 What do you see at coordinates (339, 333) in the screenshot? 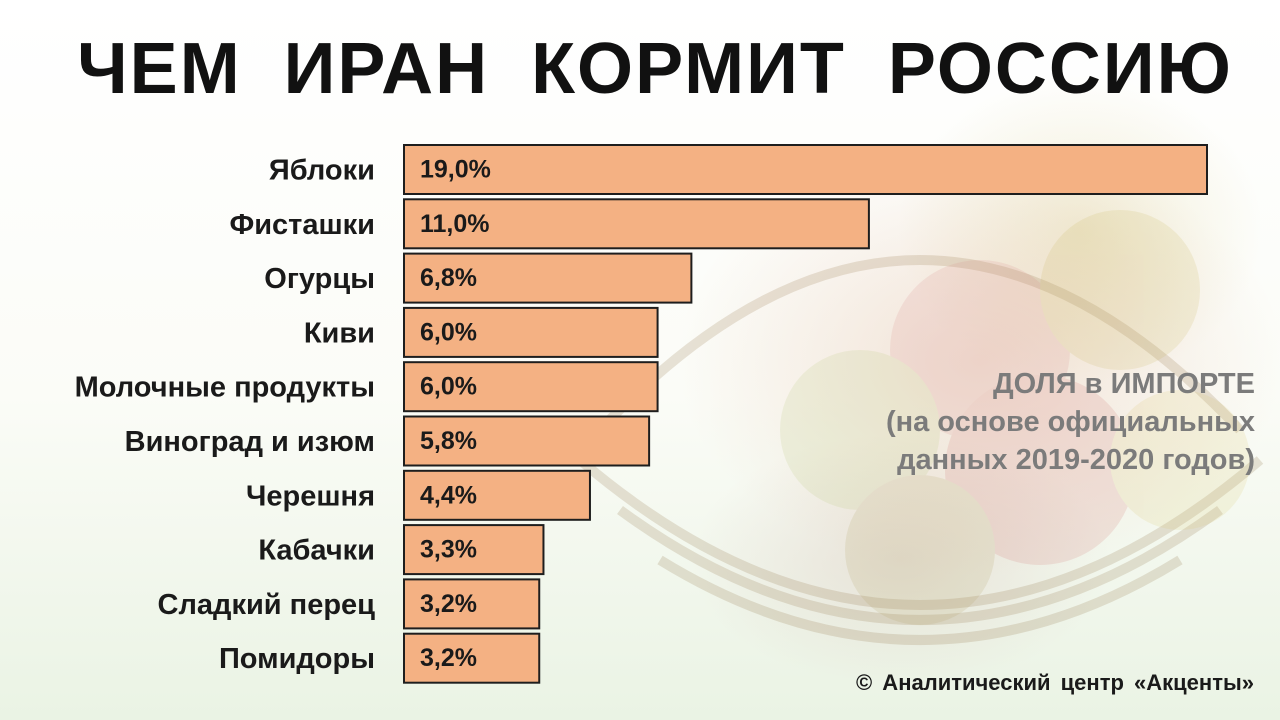
I see `category-label-3: Киви` at bounding box center [339, 333].